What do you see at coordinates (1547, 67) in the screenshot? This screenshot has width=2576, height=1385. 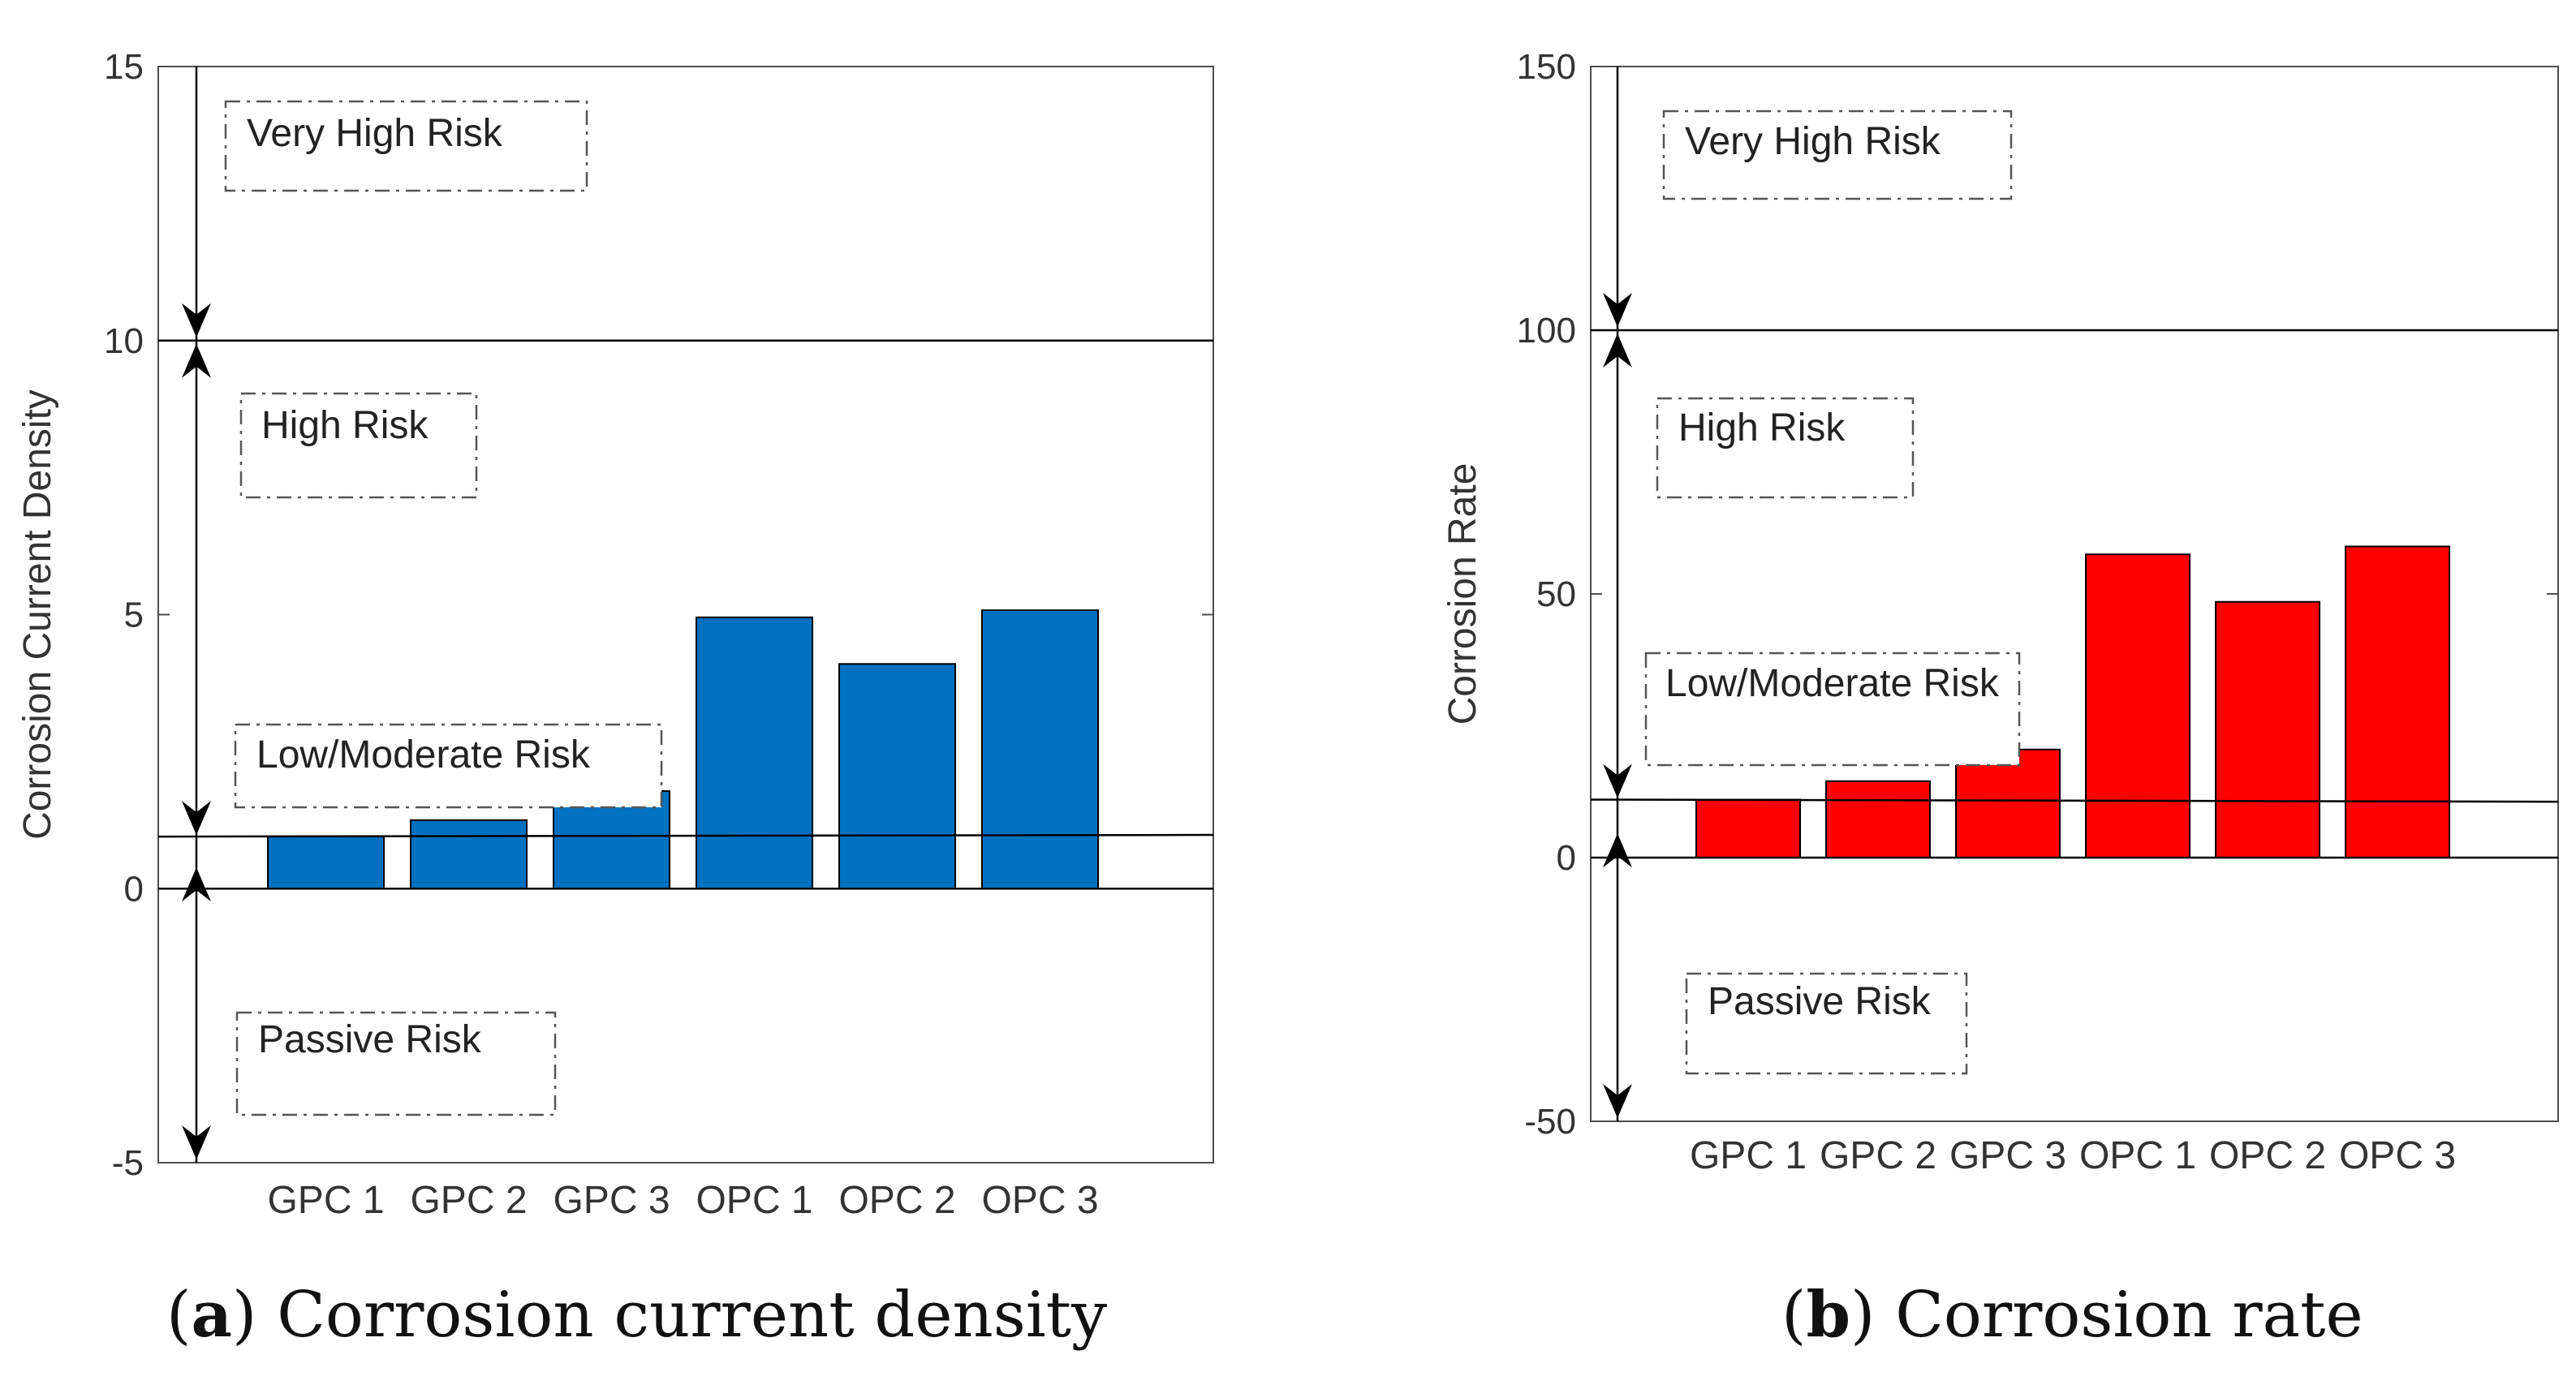 I see `y-tick-label: 150` at bounding box center [1547, 67].